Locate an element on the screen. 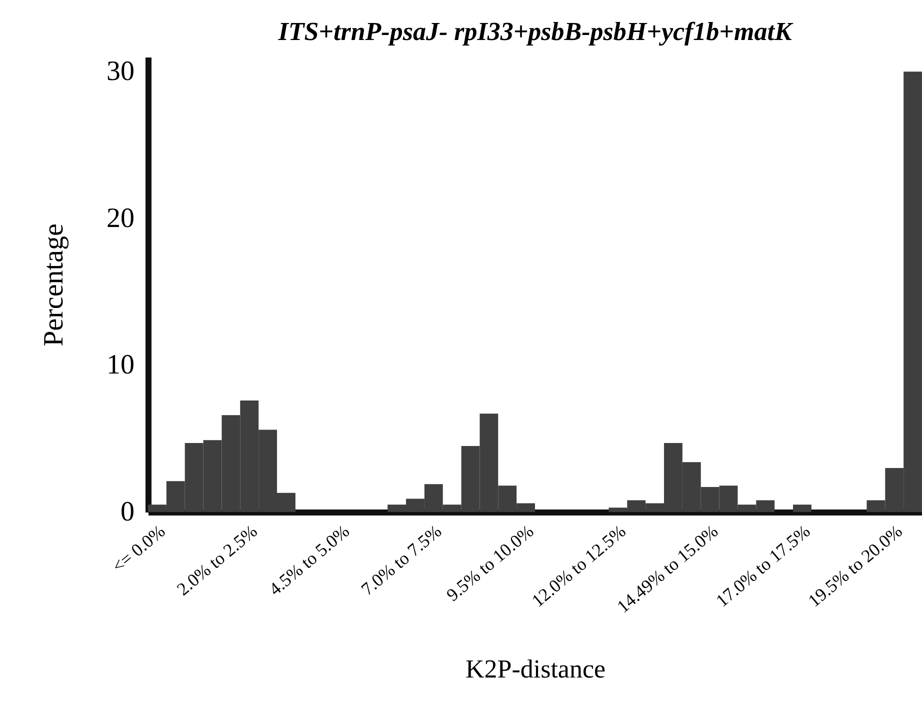 This screenshot has width=922, height=710. y-tick-label: 20 is located at coordinates (120, 218).